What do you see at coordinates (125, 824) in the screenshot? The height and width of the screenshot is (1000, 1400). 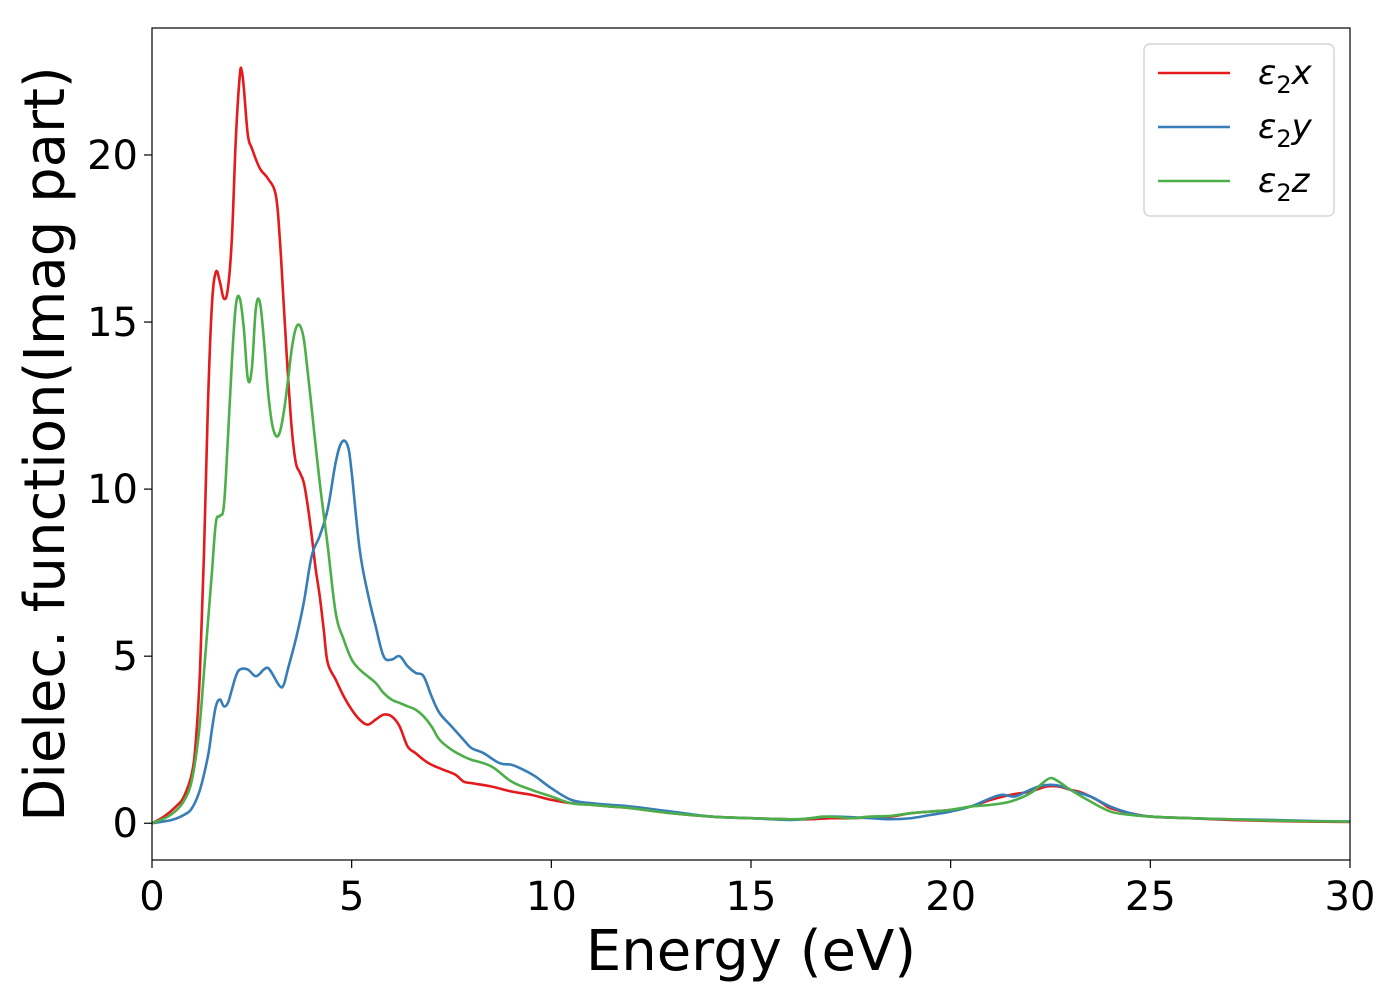 I see `y-tick-label: 0` at bounding box center [125, 824].